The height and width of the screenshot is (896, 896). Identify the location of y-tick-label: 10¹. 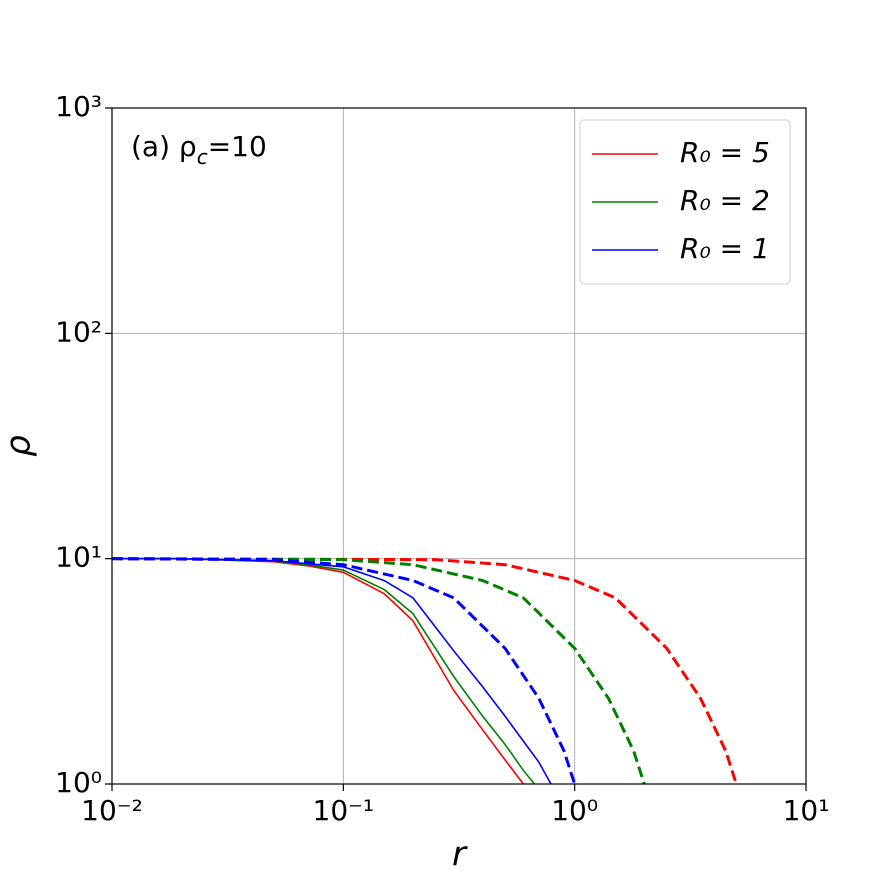
(78, 557).